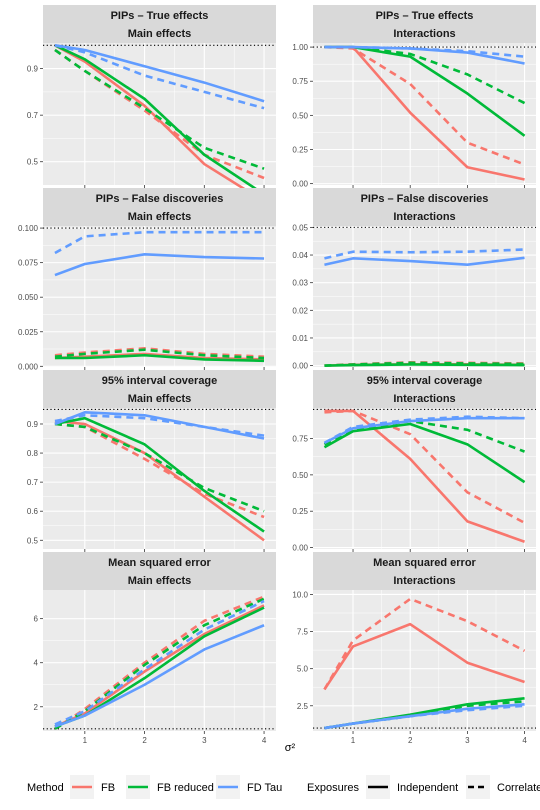  I want to click on legend-label-fd-tau: FD Tau, so click(264, 788).